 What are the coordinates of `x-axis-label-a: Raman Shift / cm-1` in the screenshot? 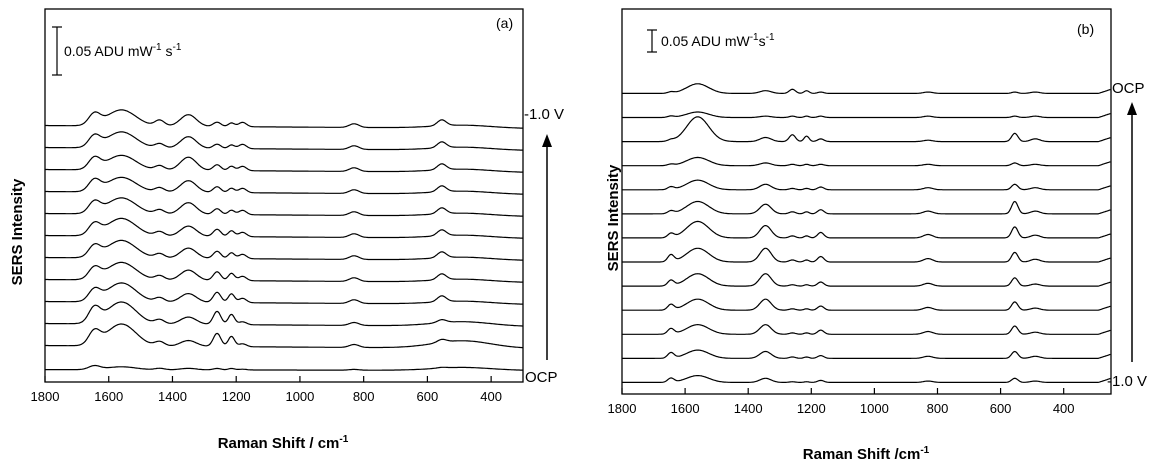 It's located at (283, 443).